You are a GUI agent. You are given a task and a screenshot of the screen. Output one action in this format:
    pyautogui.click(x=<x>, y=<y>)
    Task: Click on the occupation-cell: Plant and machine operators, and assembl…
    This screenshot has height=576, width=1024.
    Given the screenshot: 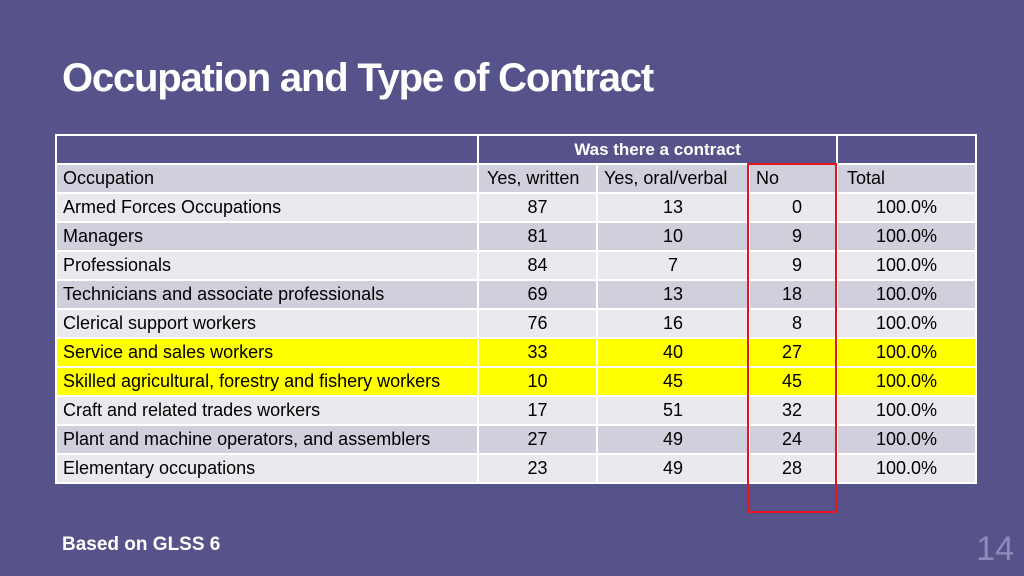 What is the action you would take?
    pyautogui.click(x=267, y=439)
    